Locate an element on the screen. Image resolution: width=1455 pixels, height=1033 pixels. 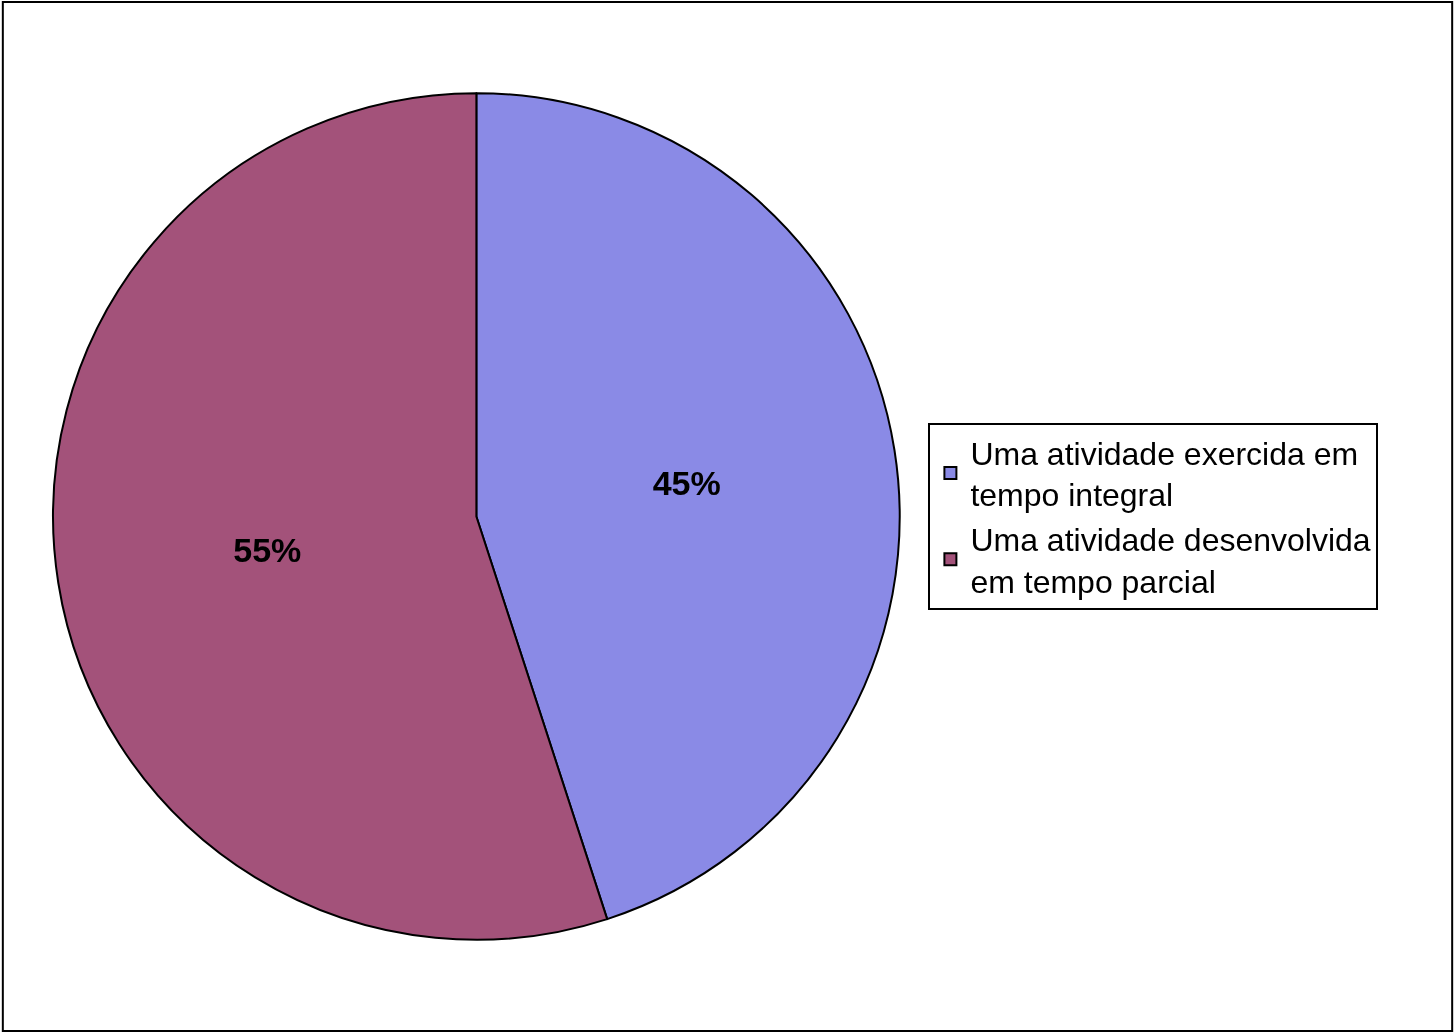
legend-label: Uma atividade exercida em tempo integral is located at coordinates (1164, 474).